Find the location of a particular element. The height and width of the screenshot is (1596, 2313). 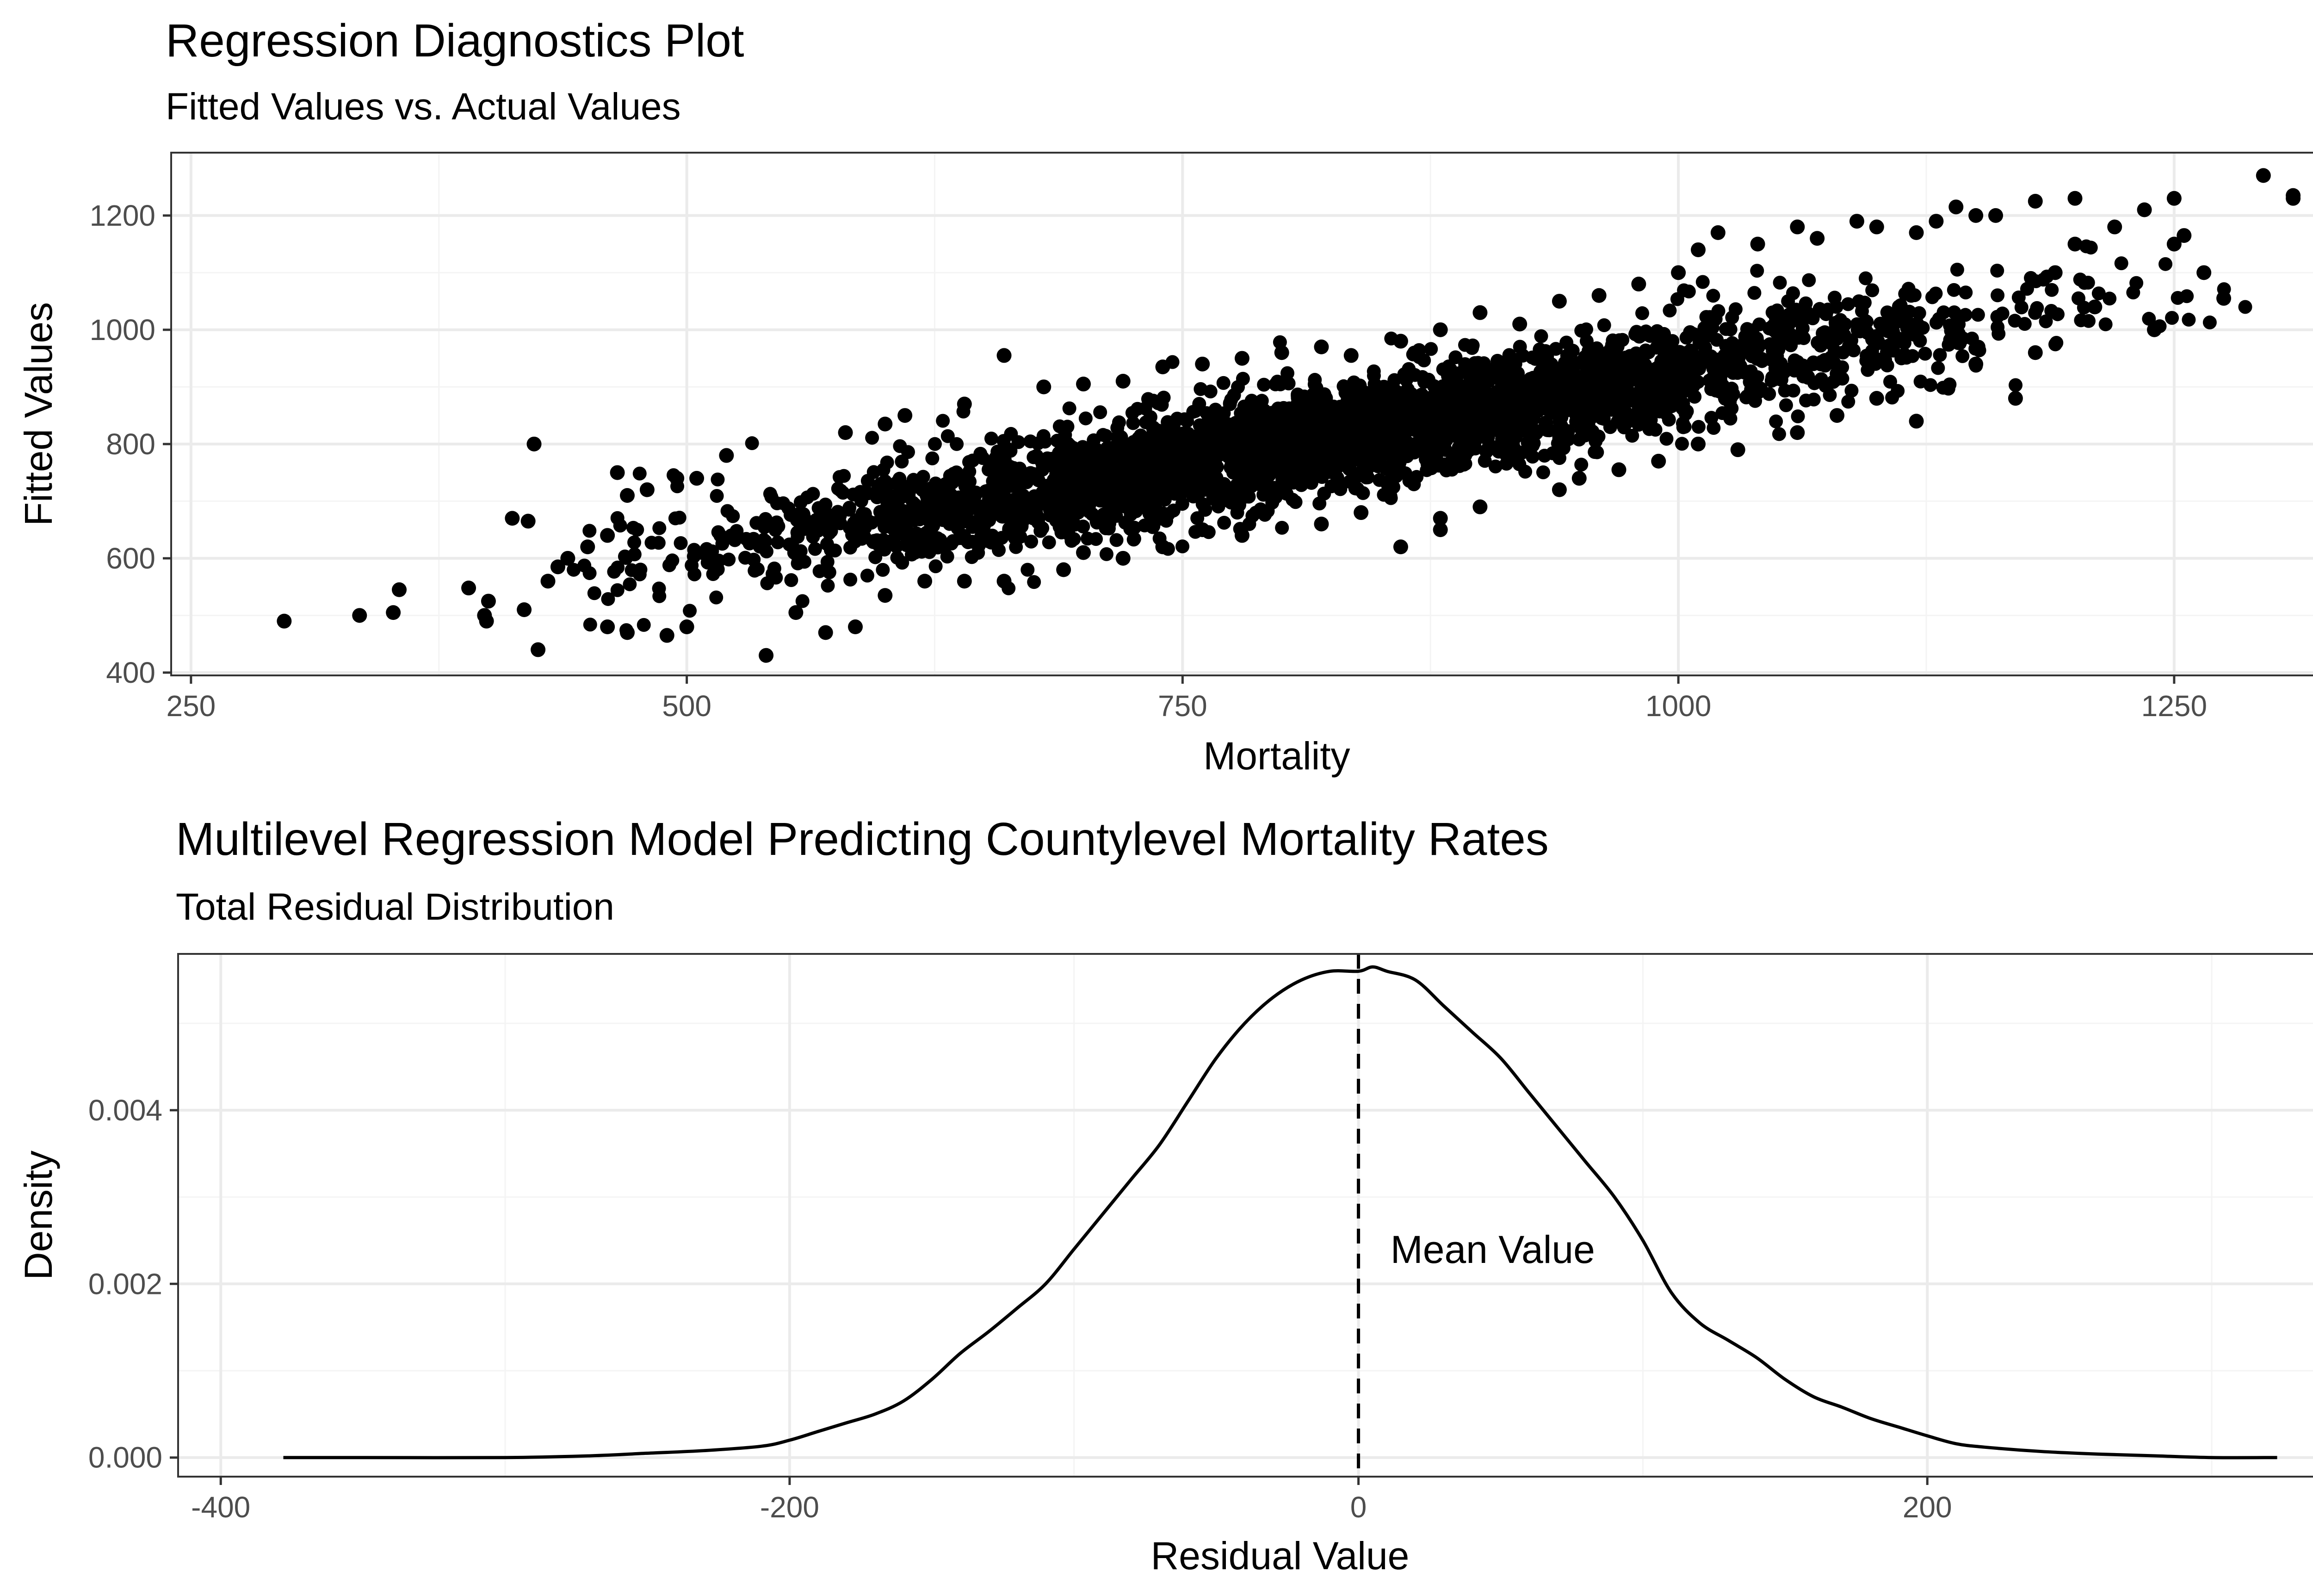

scatter-y-tick-label: 1200 is located at coordinates (122, 215).